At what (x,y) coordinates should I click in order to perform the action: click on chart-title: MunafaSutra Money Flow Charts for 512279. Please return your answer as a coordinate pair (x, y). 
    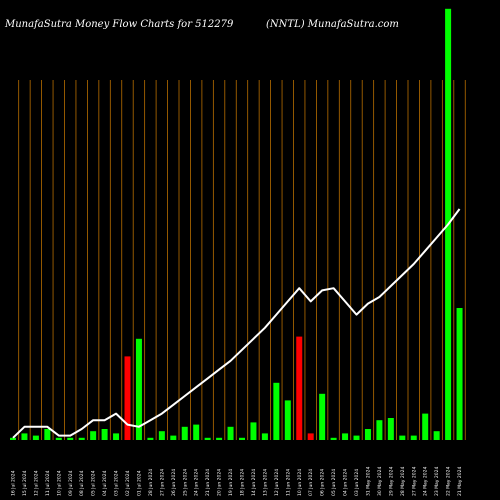
    Looking at the image, I should click on (119, 24).